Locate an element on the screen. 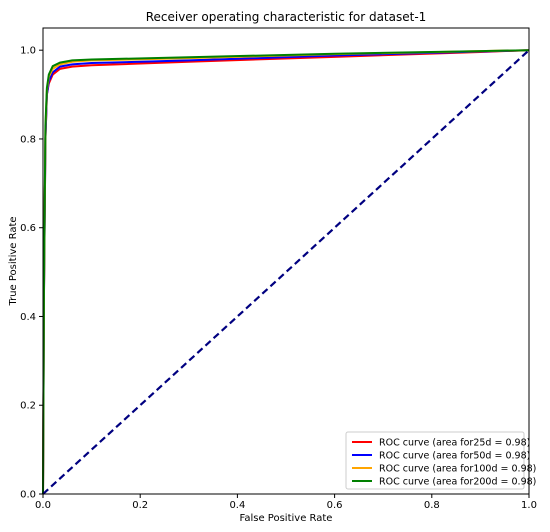  legend-label: ROC curve (area for100d = 0.98) is located at coordinates (457, 469).